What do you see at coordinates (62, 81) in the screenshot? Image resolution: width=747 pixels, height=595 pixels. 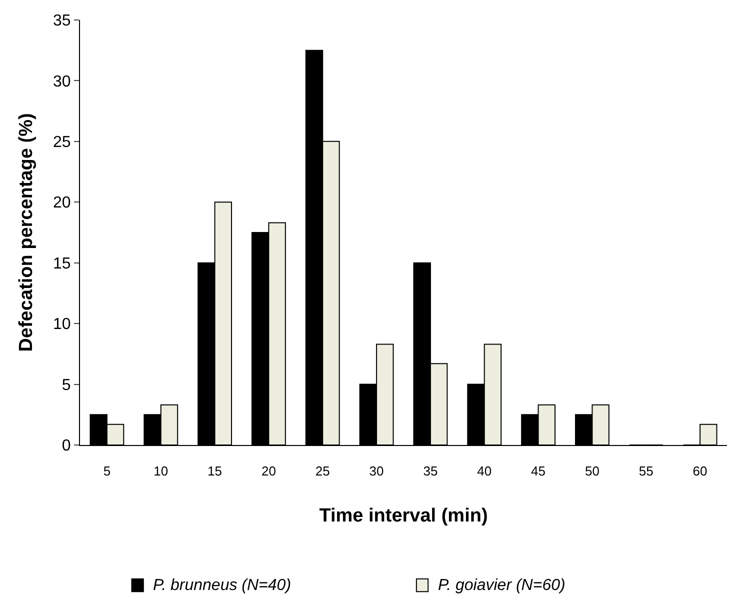 I see `y-tick-label: 30` at bounding box center [62, 81].